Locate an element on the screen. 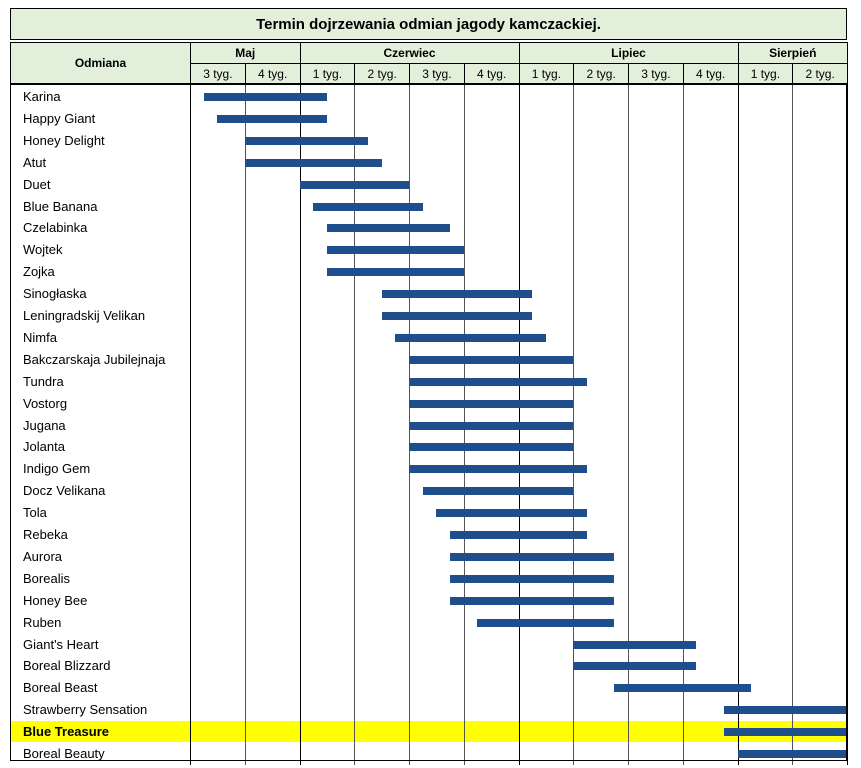  variety-label: Strawberry Sensation is located at coordinates (85, 710).